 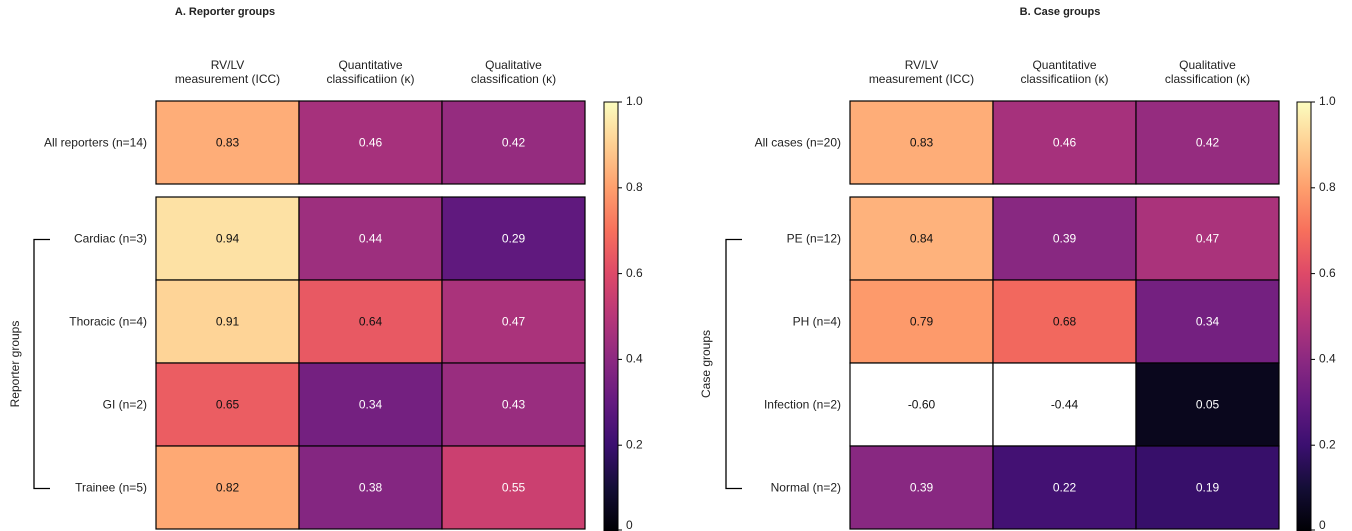 I want to click on cell-value-label: 0.29, so click(x=514, y=239).